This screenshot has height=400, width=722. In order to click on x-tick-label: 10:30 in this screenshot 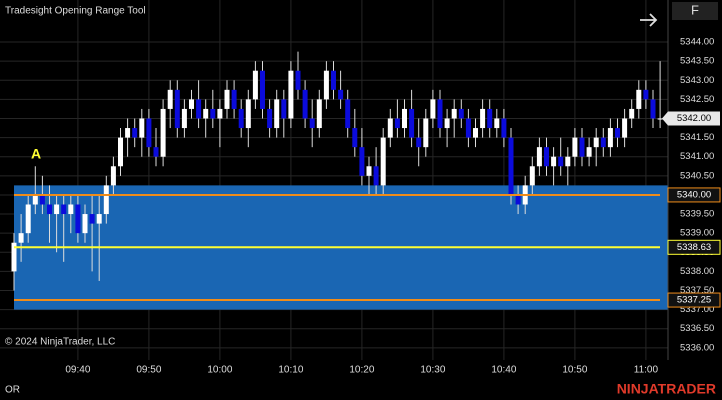, I will do `click(432, 370)`.